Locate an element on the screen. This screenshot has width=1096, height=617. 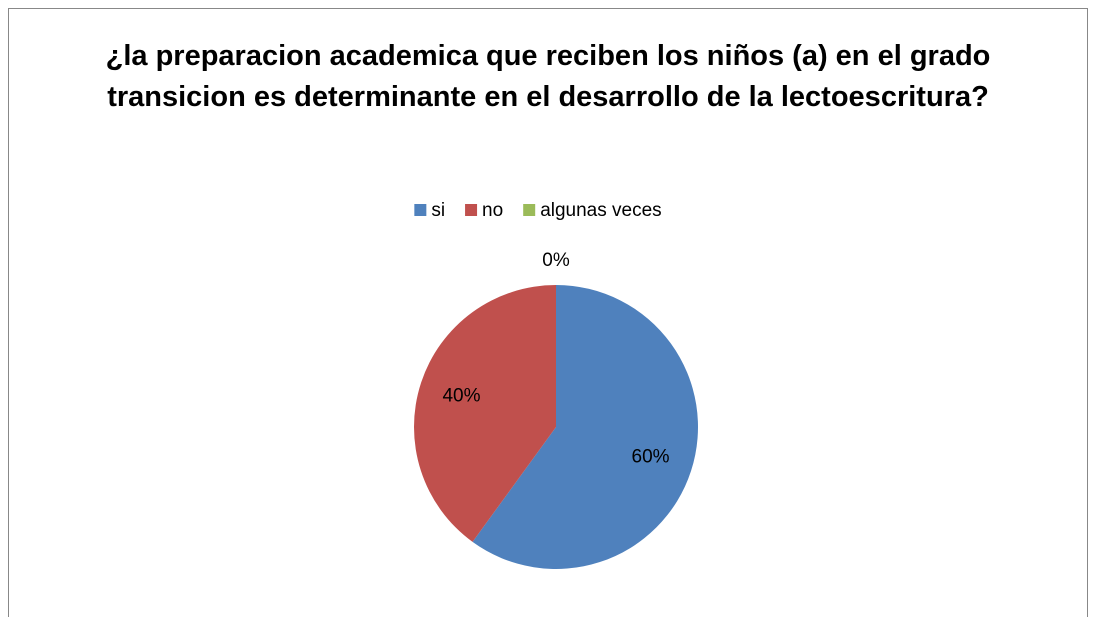
data-label: 60% is located at coordinates (651, 457).